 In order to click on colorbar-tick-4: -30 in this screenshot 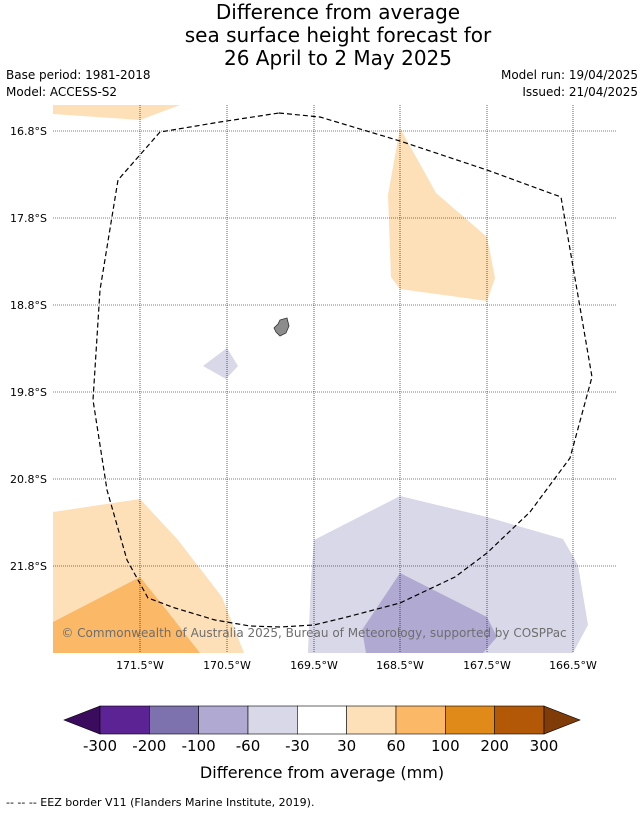, I will do `click(297, 746)`.